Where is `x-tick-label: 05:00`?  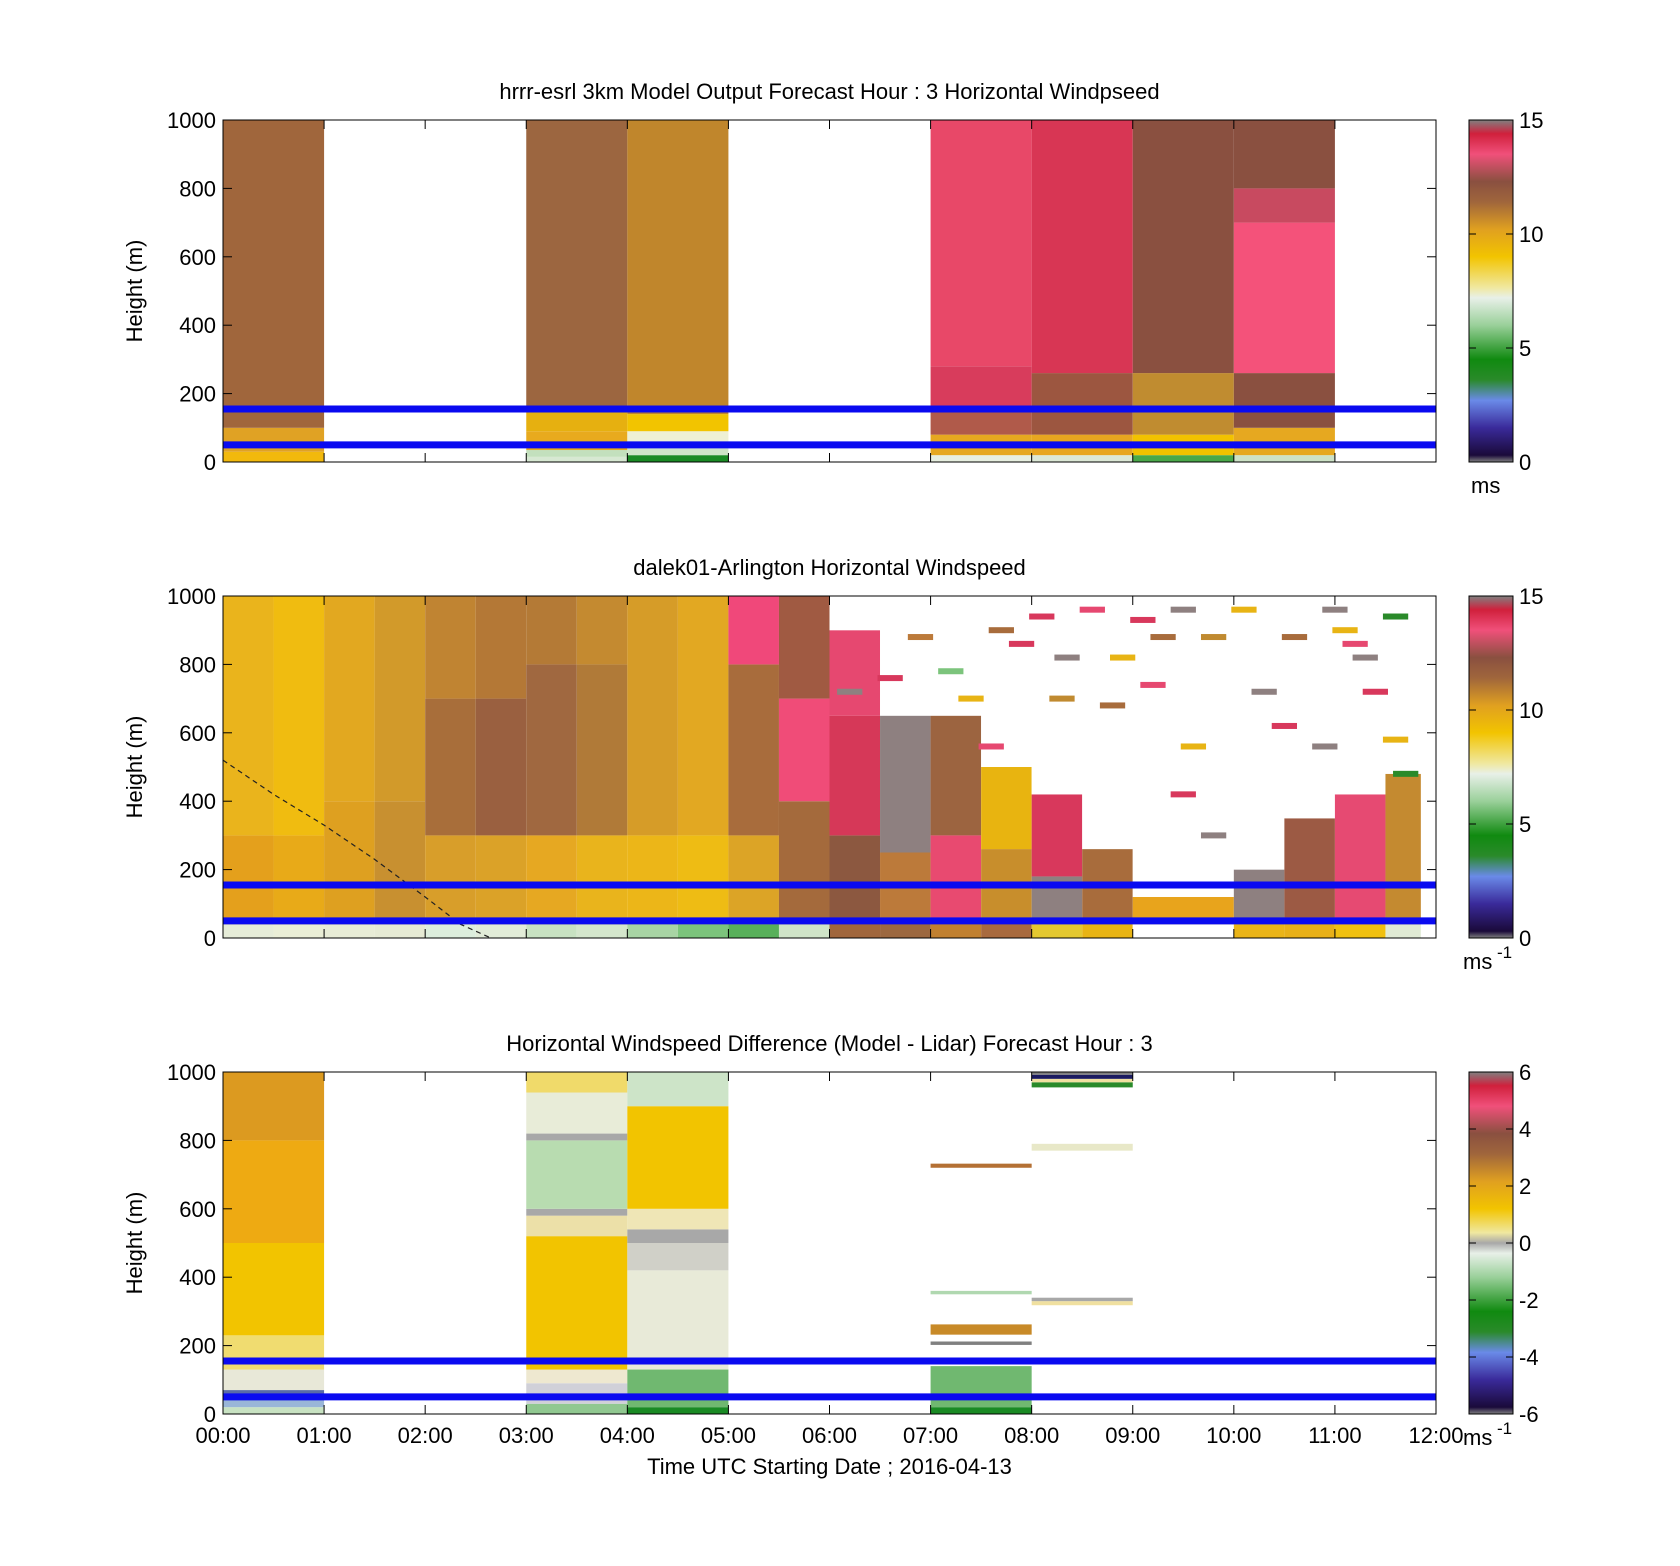
x-tick-label: 05:00 is located at coordinates (728, 1435).